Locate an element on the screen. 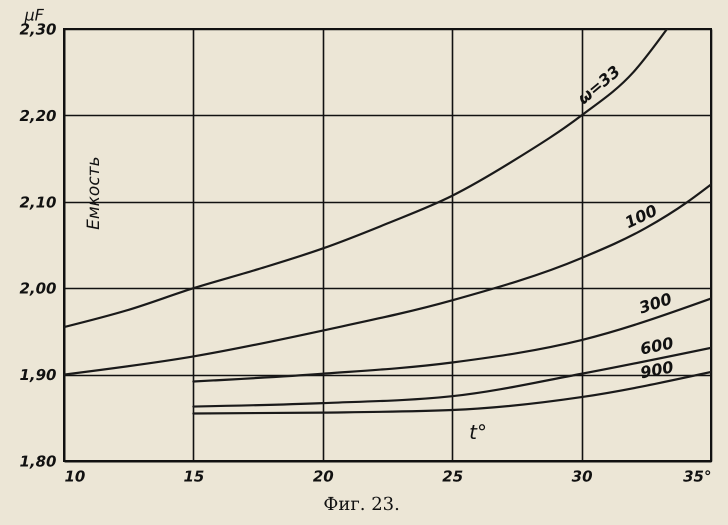 This screenshot has width=728, height=525. x-tick-label: 10 is located at coordinates (75, 477).